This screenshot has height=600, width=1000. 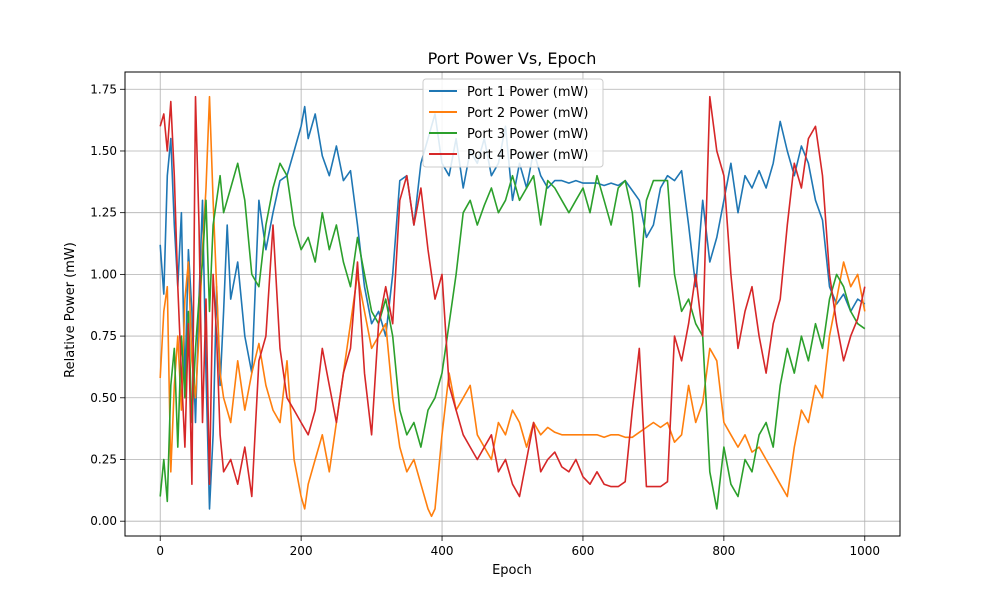 I want to click on legend-label: Port 3 Power (mW), so click(x=527, y=134).